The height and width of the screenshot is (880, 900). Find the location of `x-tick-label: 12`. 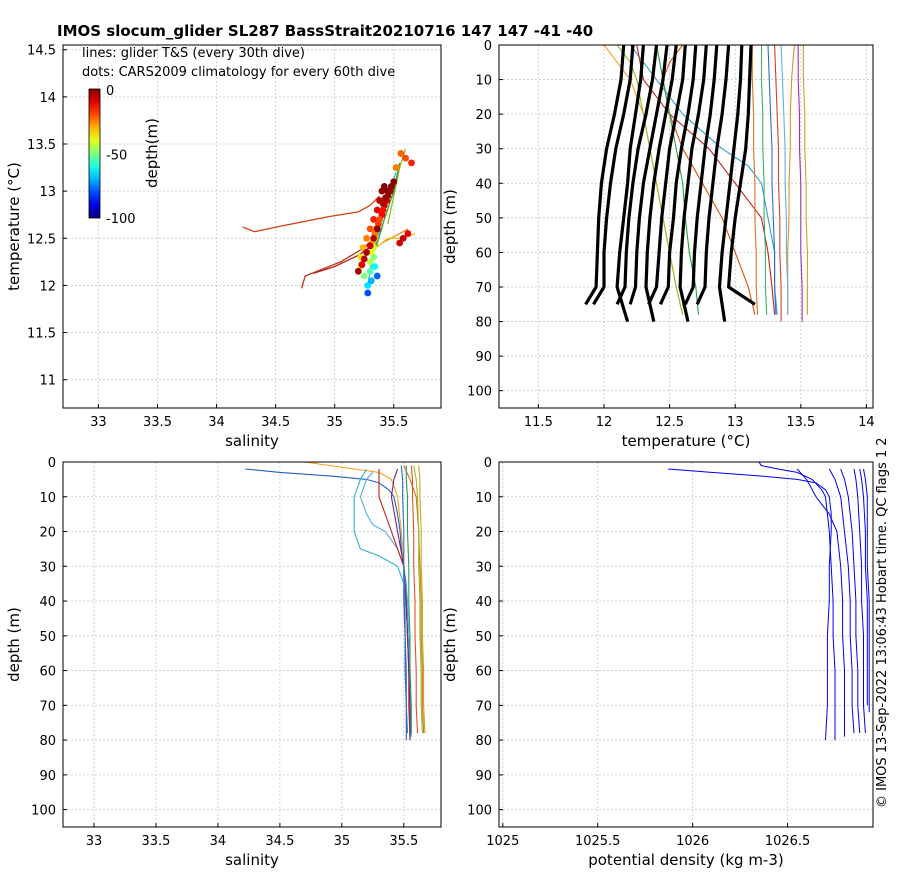

x-tick-label: 12 is located at coordinates (604, 422).